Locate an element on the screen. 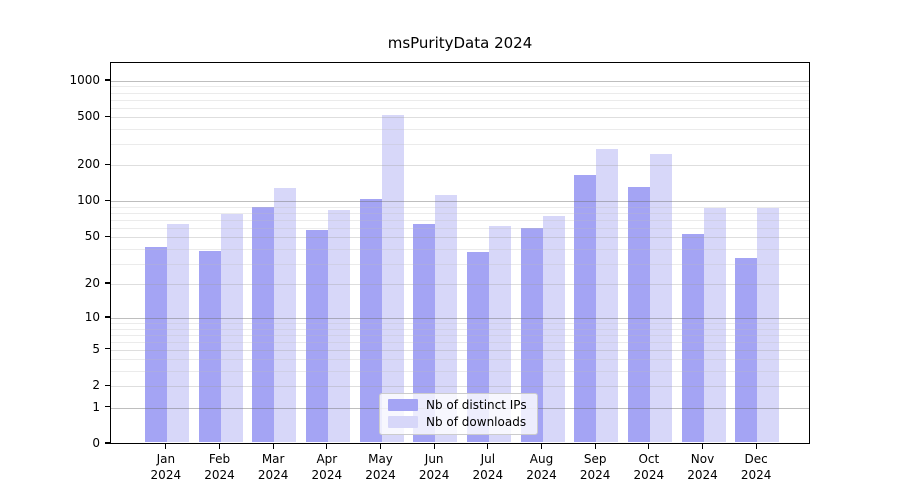 This screenshot has width=900, height=500. y-tick-label-500: 500 is located at coordinates (88, 116).